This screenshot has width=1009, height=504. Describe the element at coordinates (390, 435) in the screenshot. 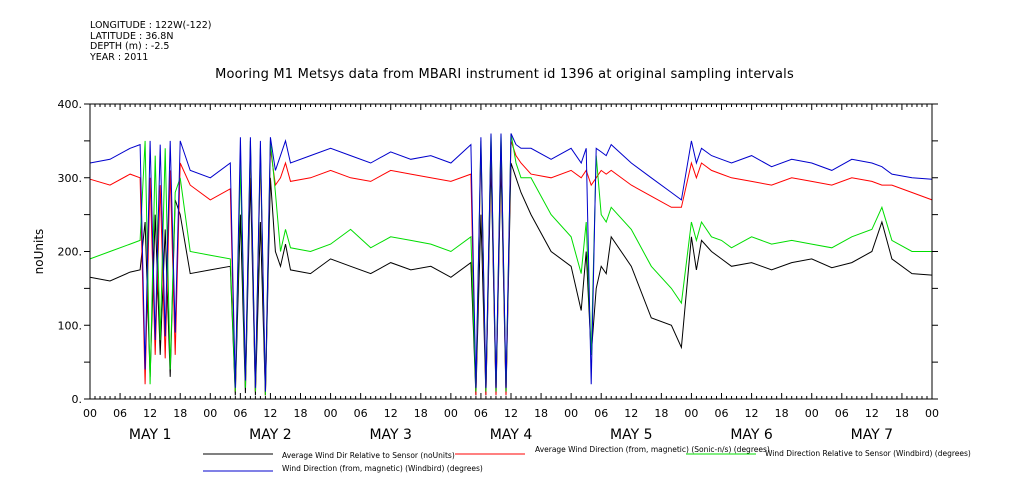

I see `x-day-label: MAY 3` at that location.